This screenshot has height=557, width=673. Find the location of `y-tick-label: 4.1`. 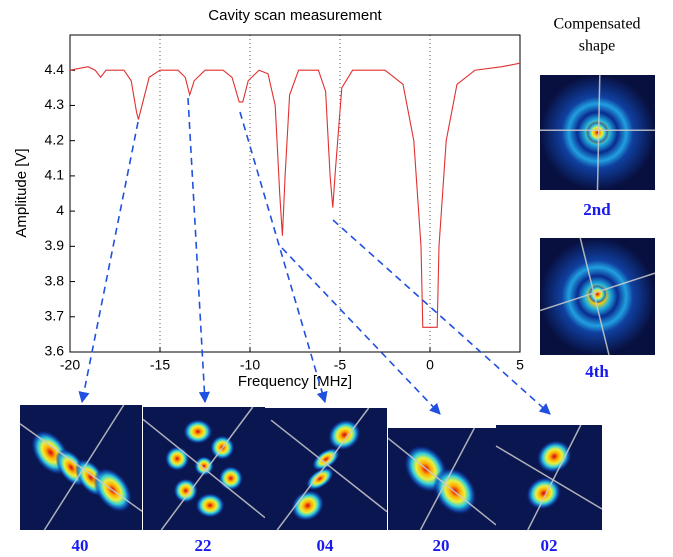

y-tick-label: 4.1 is located at coordinates (55, 175).